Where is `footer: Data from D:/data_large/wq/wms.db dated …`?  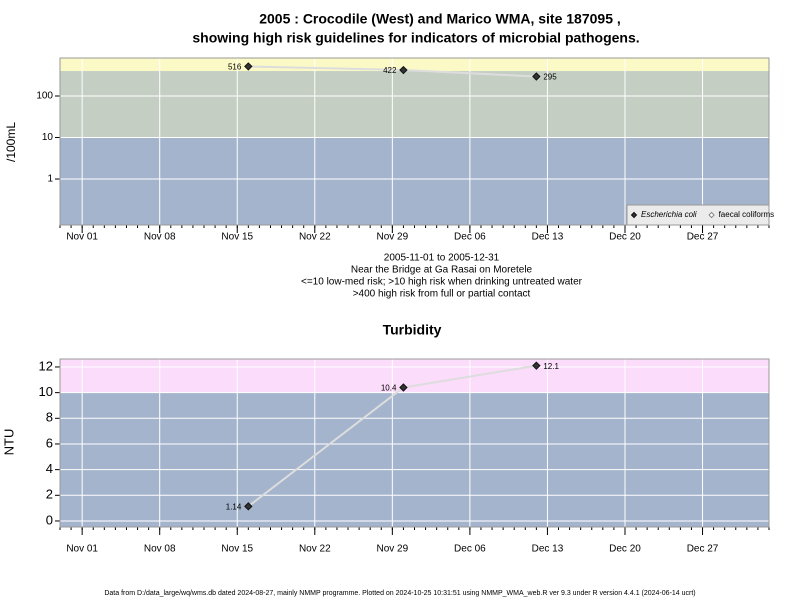 footer: Data from D:/data_large/wq/wms.db dated … is located at coordinates (399, 593).